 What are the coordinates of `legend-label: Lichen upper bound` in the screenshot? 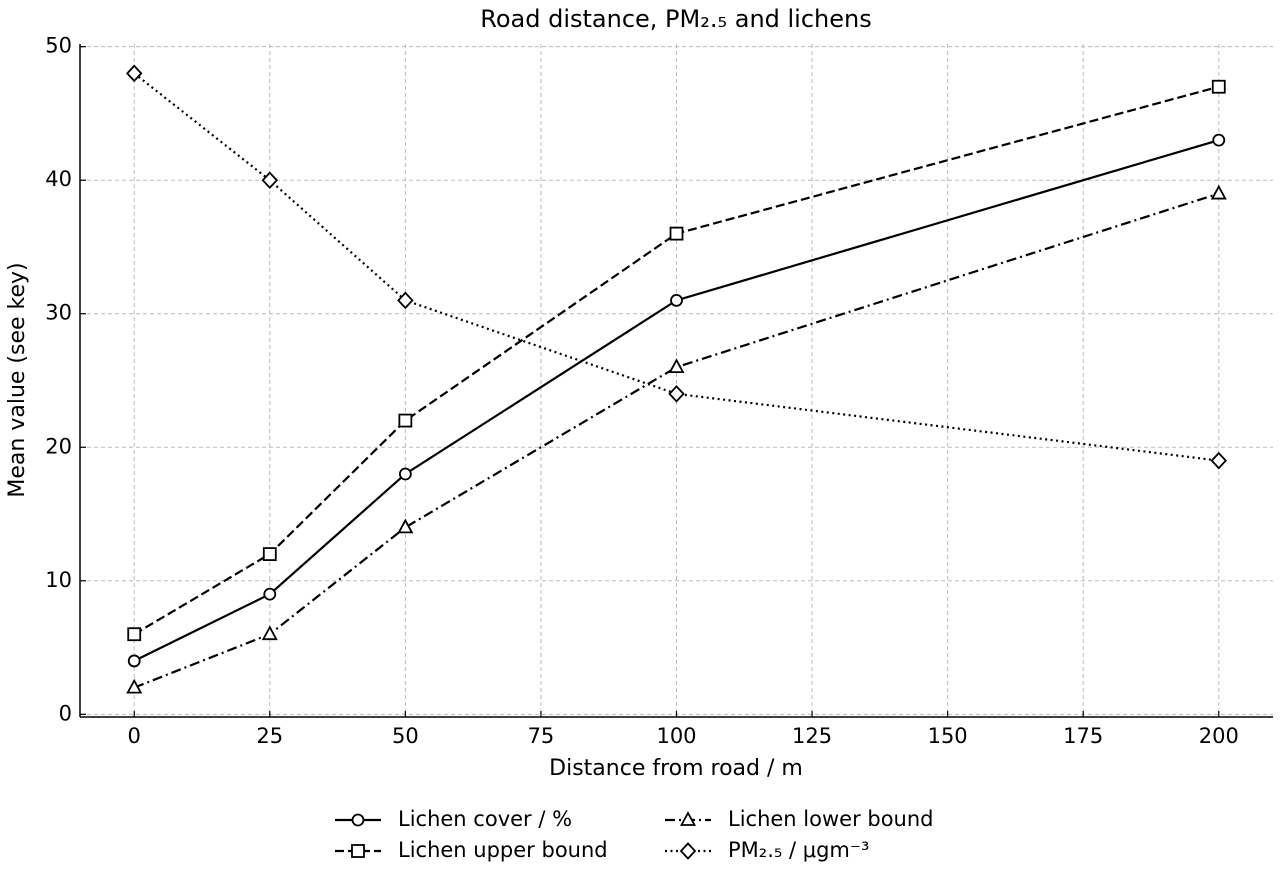 It's located at (503, 850).